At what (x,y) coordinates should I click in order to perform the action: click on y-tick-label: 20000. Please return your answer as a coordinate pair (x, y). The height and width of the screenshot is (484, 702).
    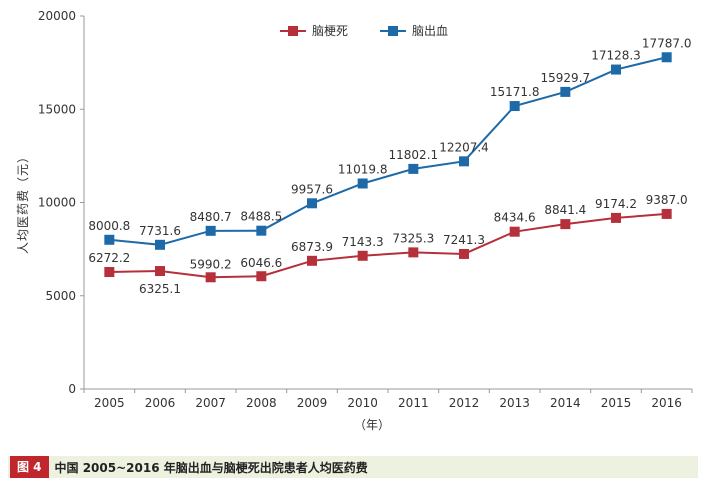
    Looking at the image, I should click on (57, 16).